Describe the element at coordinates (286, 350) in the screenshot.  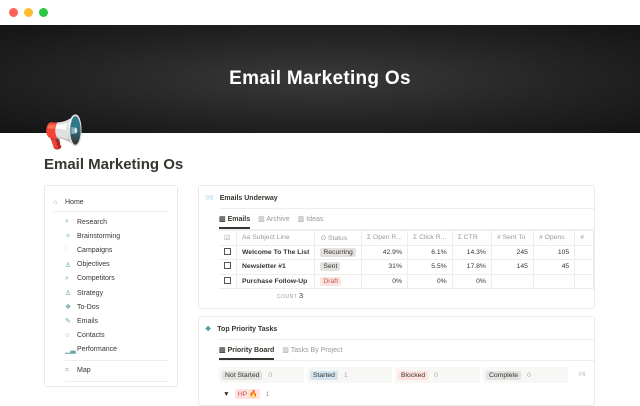
I see `table-icon: ▥` at that location.